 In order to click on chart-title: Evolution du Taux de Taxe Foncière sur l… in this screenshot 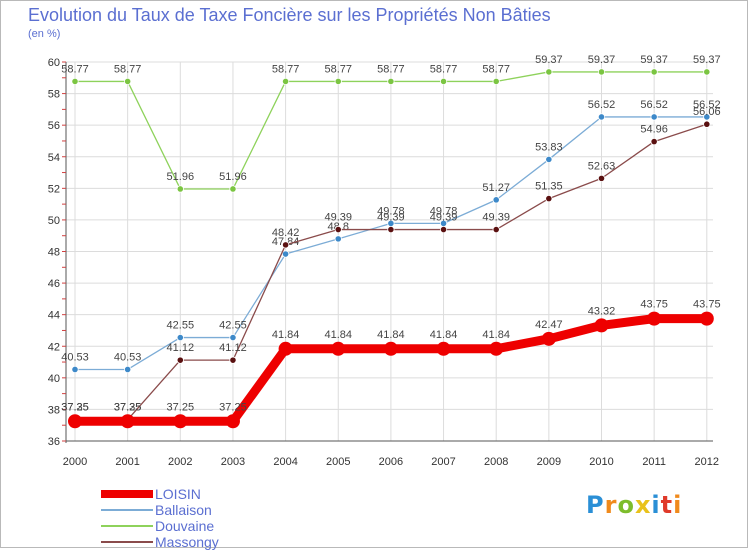, I will do `click(289, 15)`.